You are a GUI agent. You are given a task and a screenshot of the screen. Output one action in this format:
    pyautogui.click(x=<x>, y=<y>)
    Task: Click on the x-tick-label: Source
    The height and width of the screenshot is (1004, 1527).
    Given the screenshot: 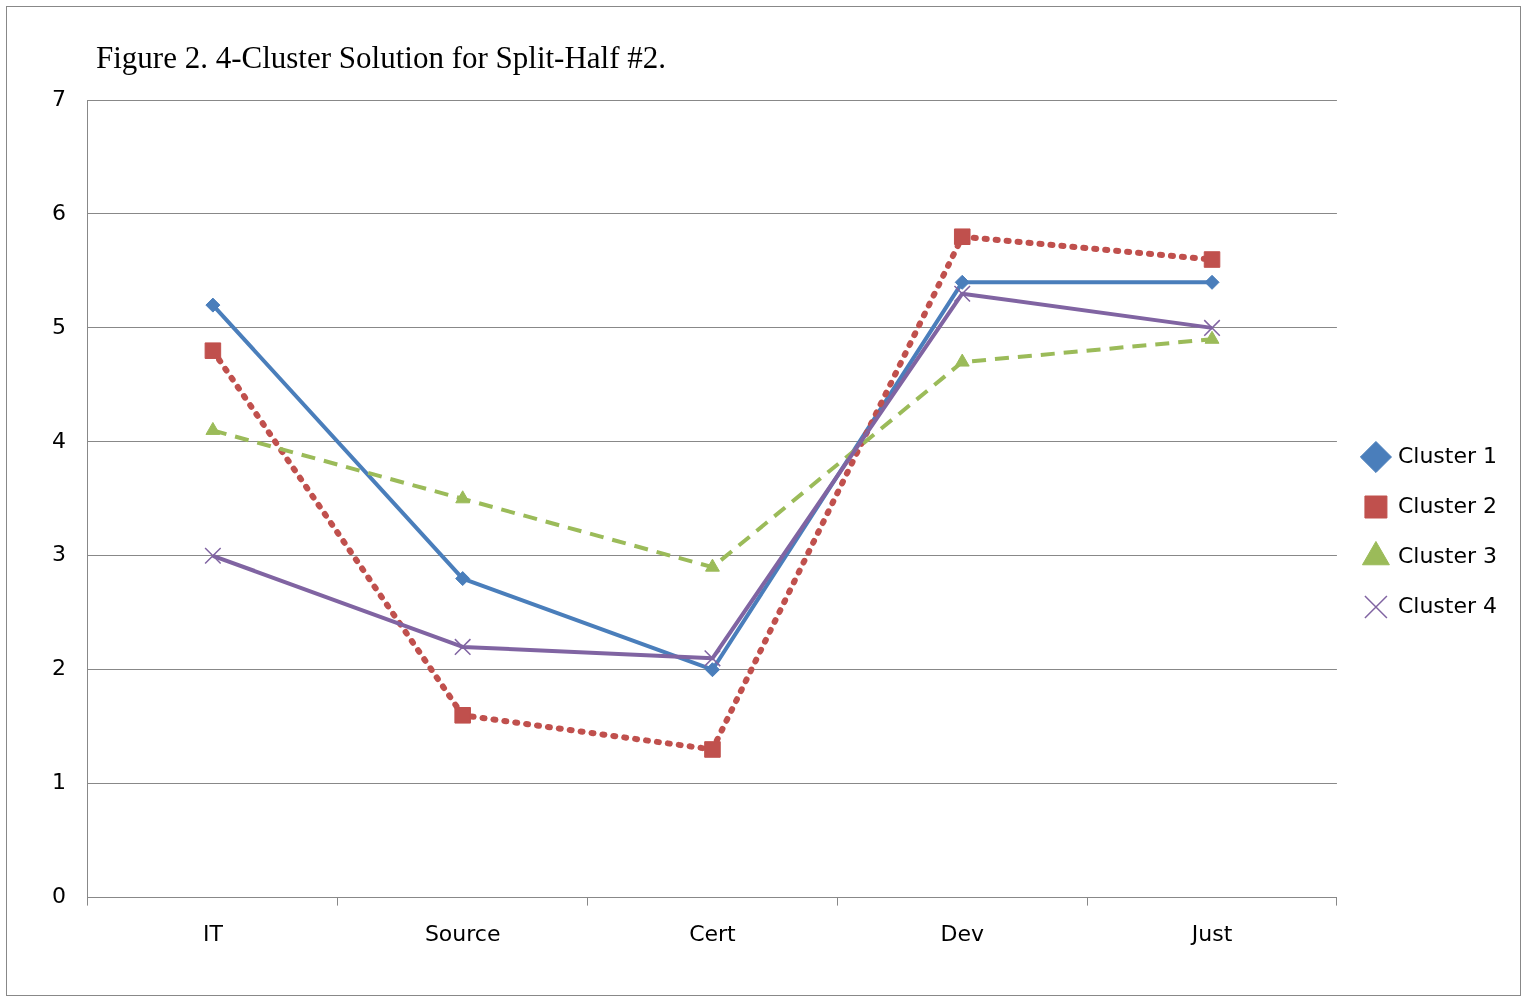 What is the action you would take?
    pyautogui.click(x=462, y=933)
    